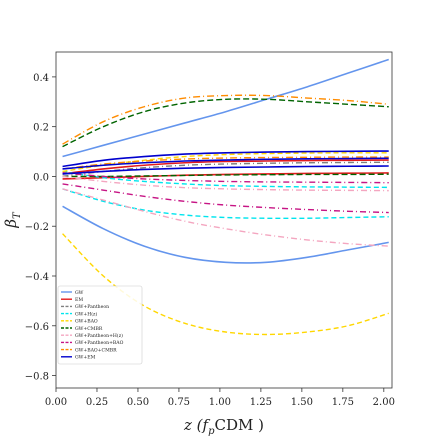  I want to click on y-label-sub: T, so click(17, 215).